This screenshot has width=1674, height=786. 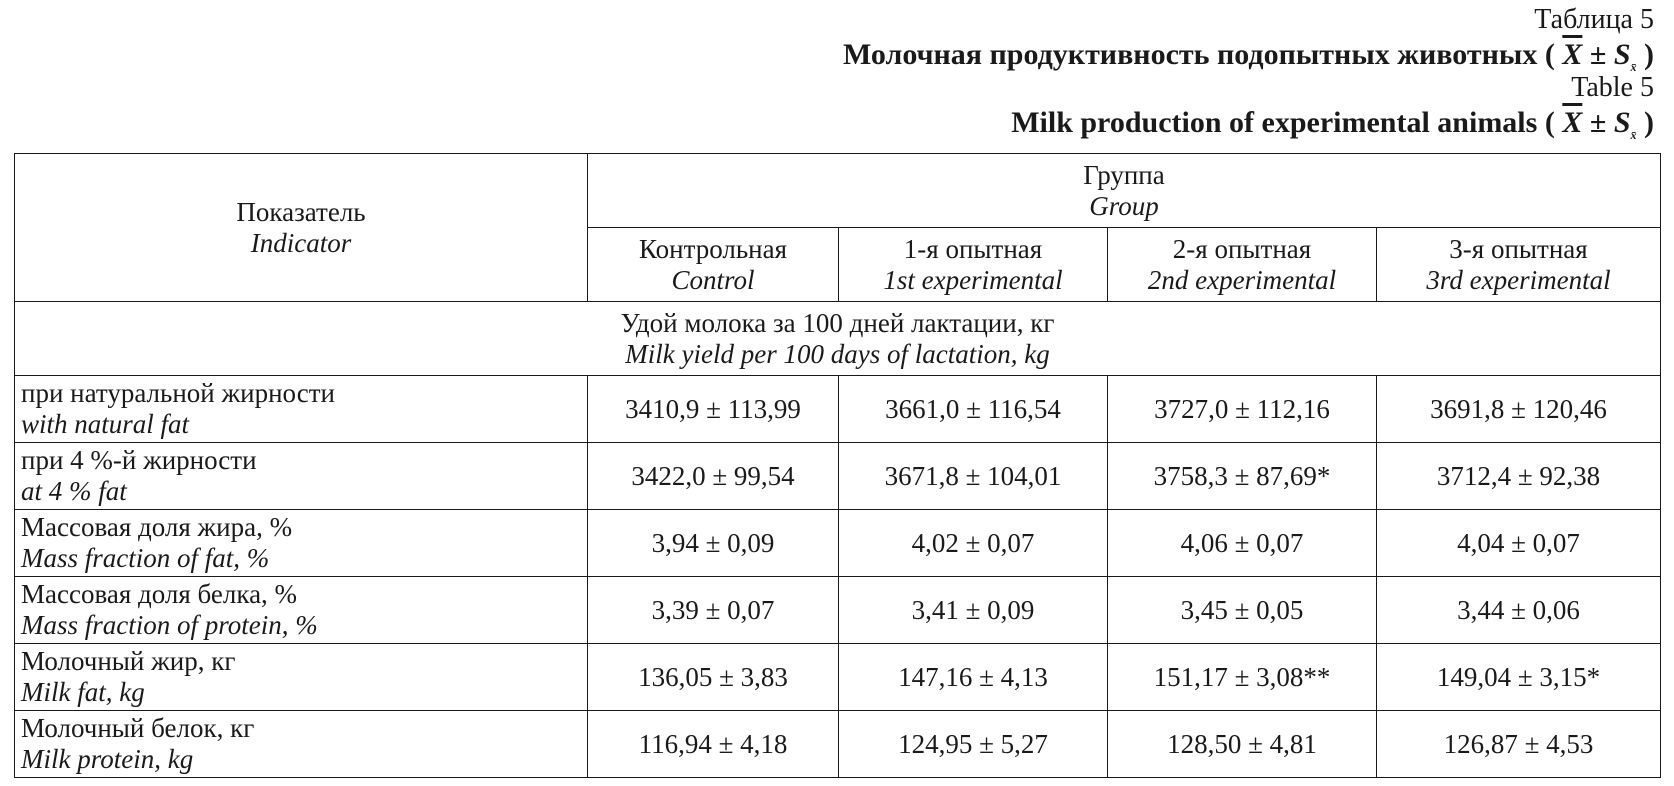 I want to click on table-cell: 149,04 ± 3,15*, so click(x=1518, y=677).